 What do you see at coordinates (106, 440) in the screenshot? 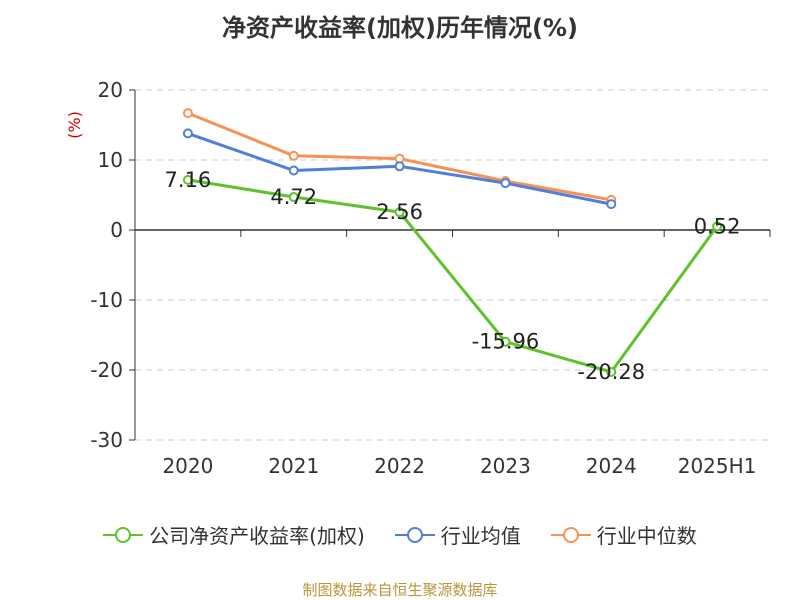
I see `y-tick-label: -30` at bounding box center [106, 440].